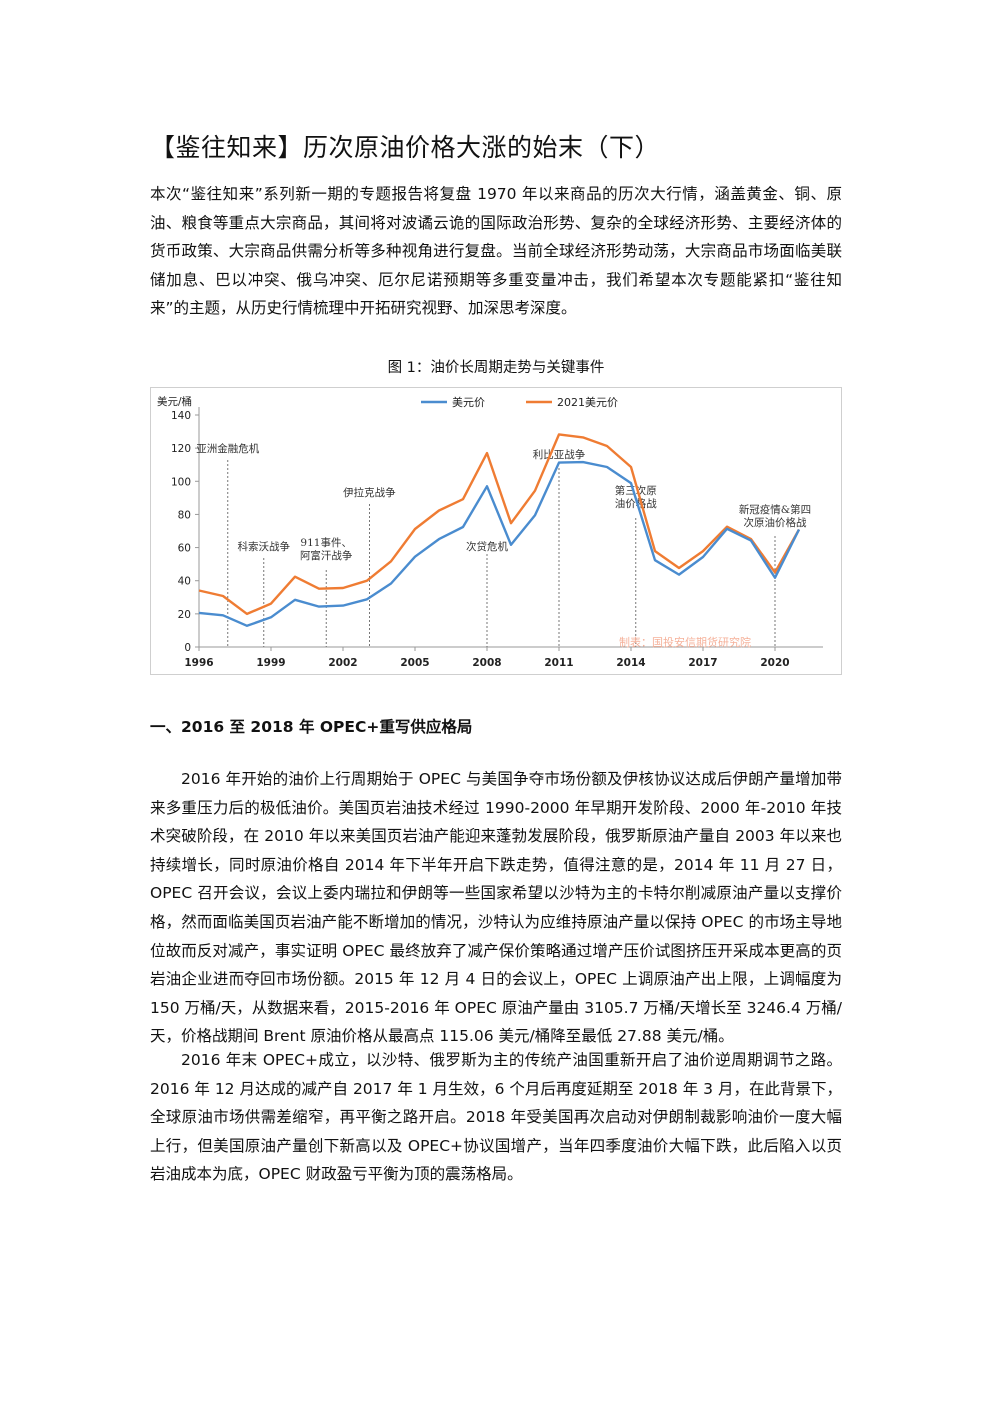  Describe the element at coordinates (559, 454) in the screenshot. I see `event-annotation-label: 利比亚战争` at that location.